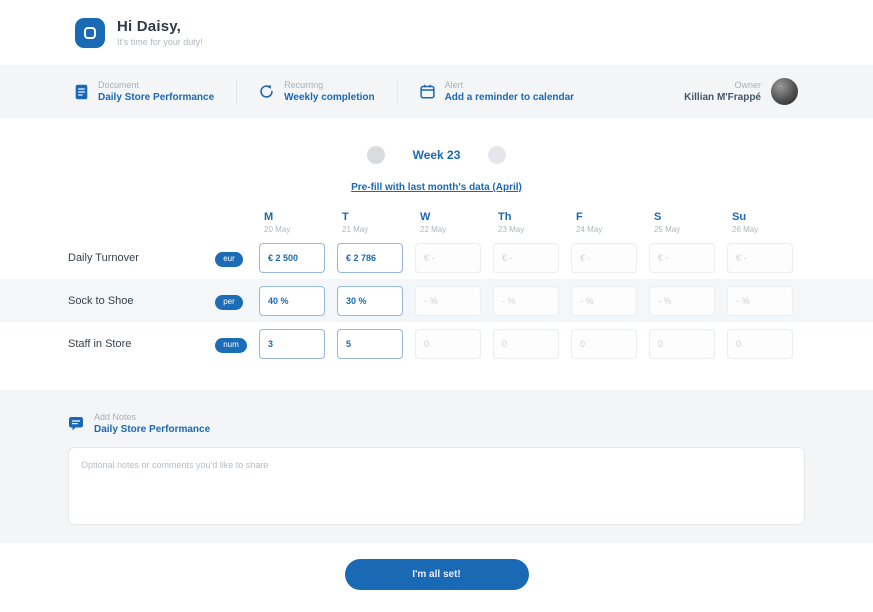  What do you see at coordinates (604, 257) in the screenshot?
I see `input-daily-turnover-fri` at bounding box center [604, 257].